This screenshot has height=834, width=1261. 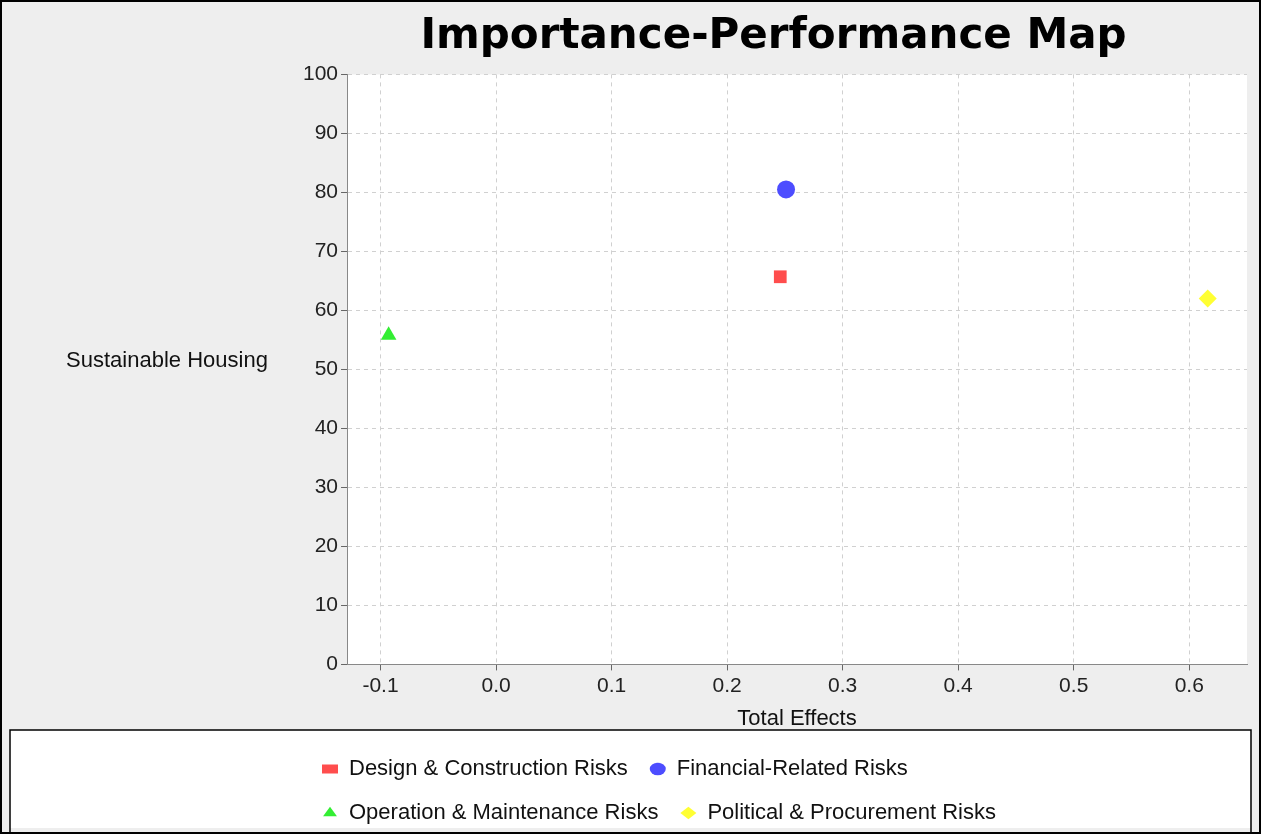 What do you see at coordinates (1074, 684) in the screenshot?
I see `x-tick-label: 0.5` at bounding box center [1074, 684].